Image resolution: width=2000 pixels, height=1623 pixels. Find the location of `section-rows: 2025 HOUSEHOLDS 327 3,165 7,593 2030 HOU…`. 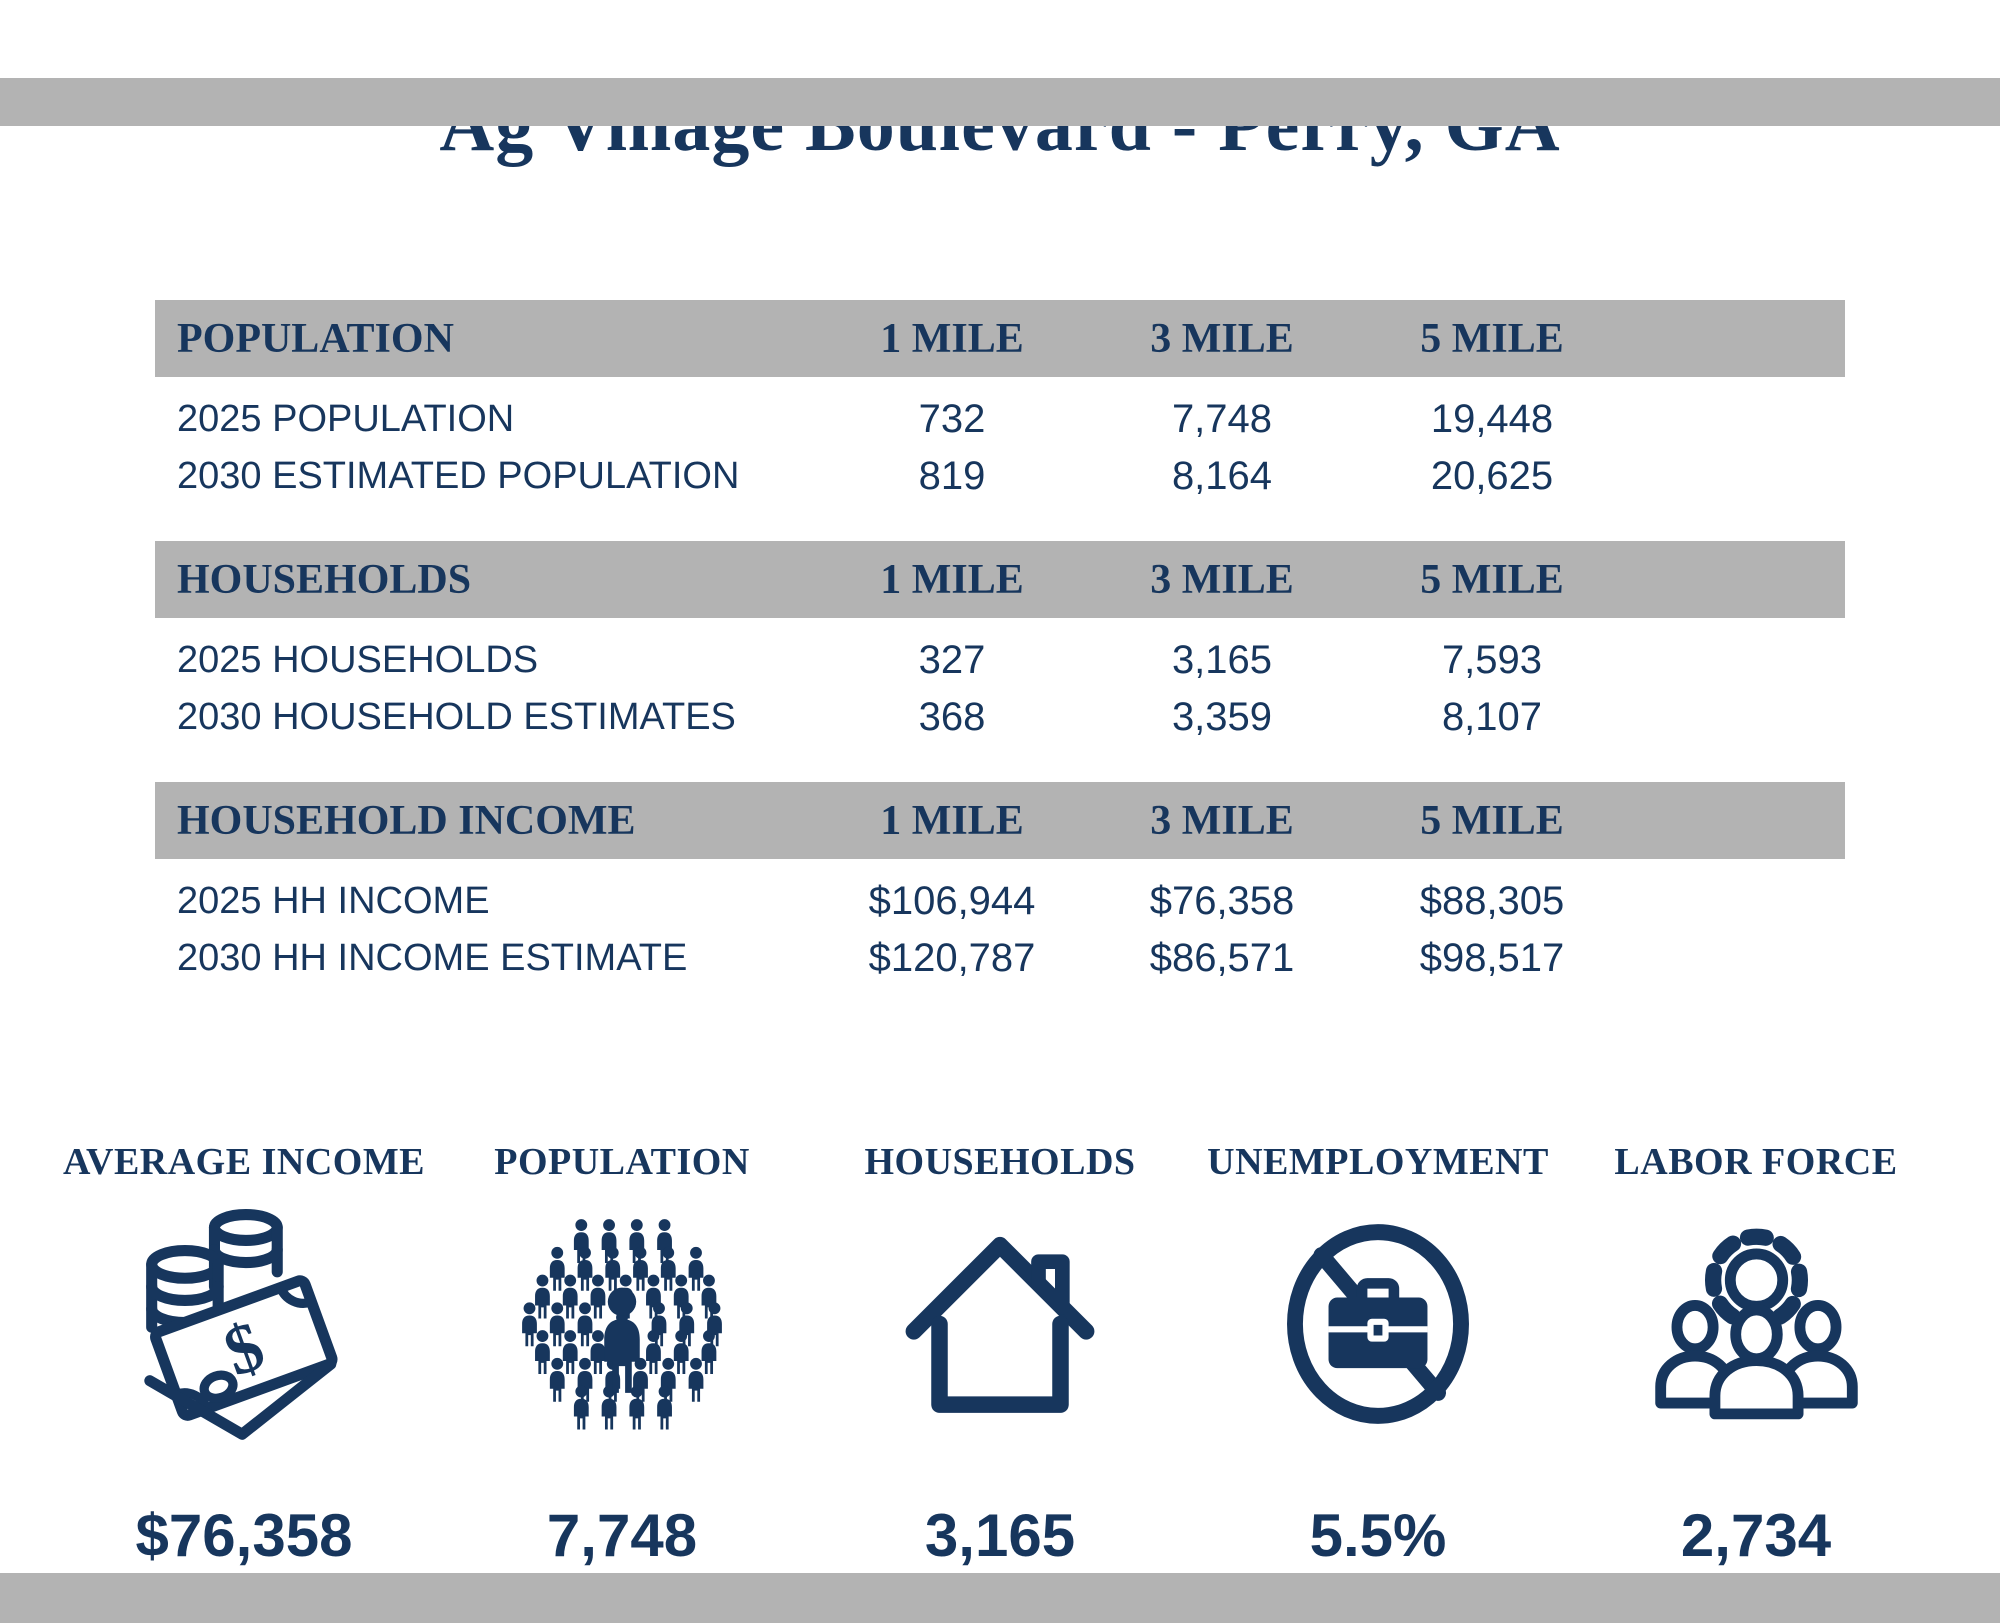

section-rows: 2025 HOUSEHOLDS 327 3,165 7,593 2030 HOU… is located at coordinates (1000, 693).